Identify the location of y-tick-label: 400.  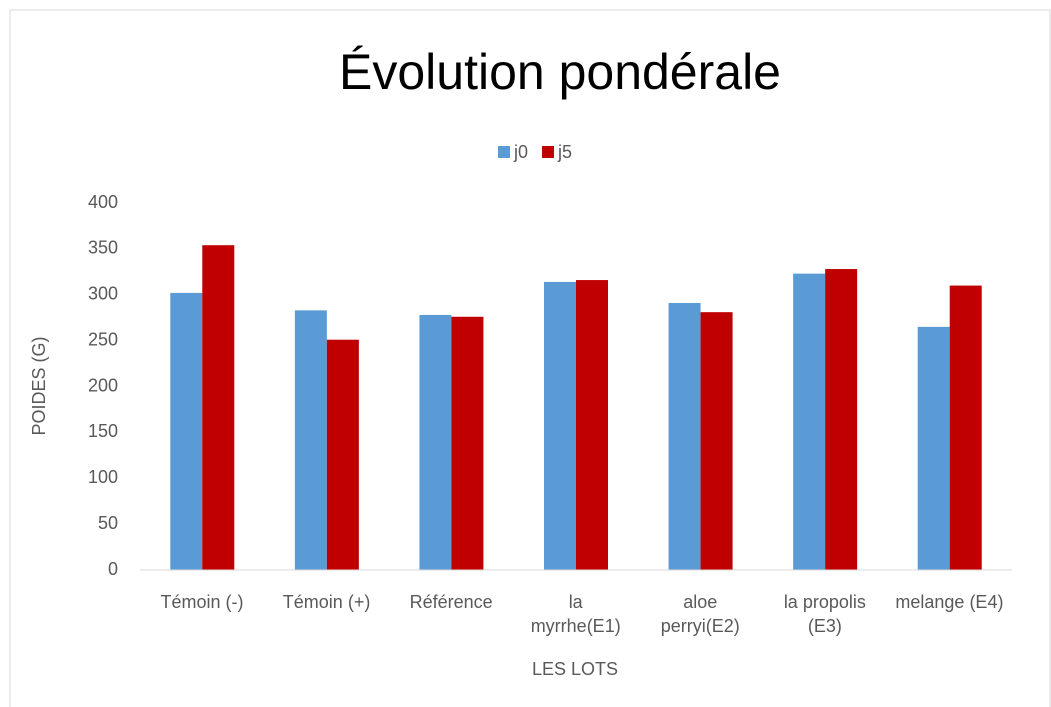
(103, 202).